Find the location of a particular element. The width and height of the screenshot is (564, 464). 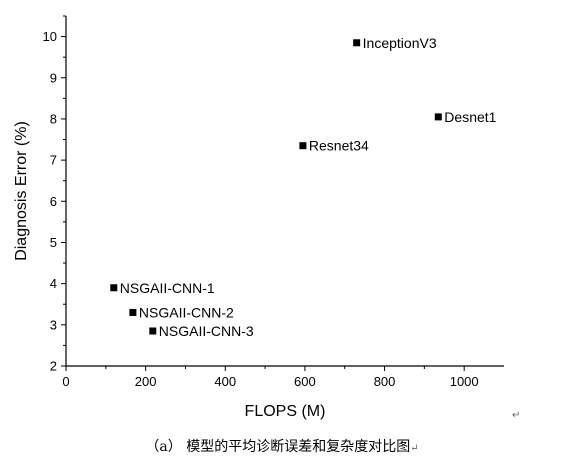

data-point-label: NSGAII-CNN-2 is located at coordinates (186, 312).